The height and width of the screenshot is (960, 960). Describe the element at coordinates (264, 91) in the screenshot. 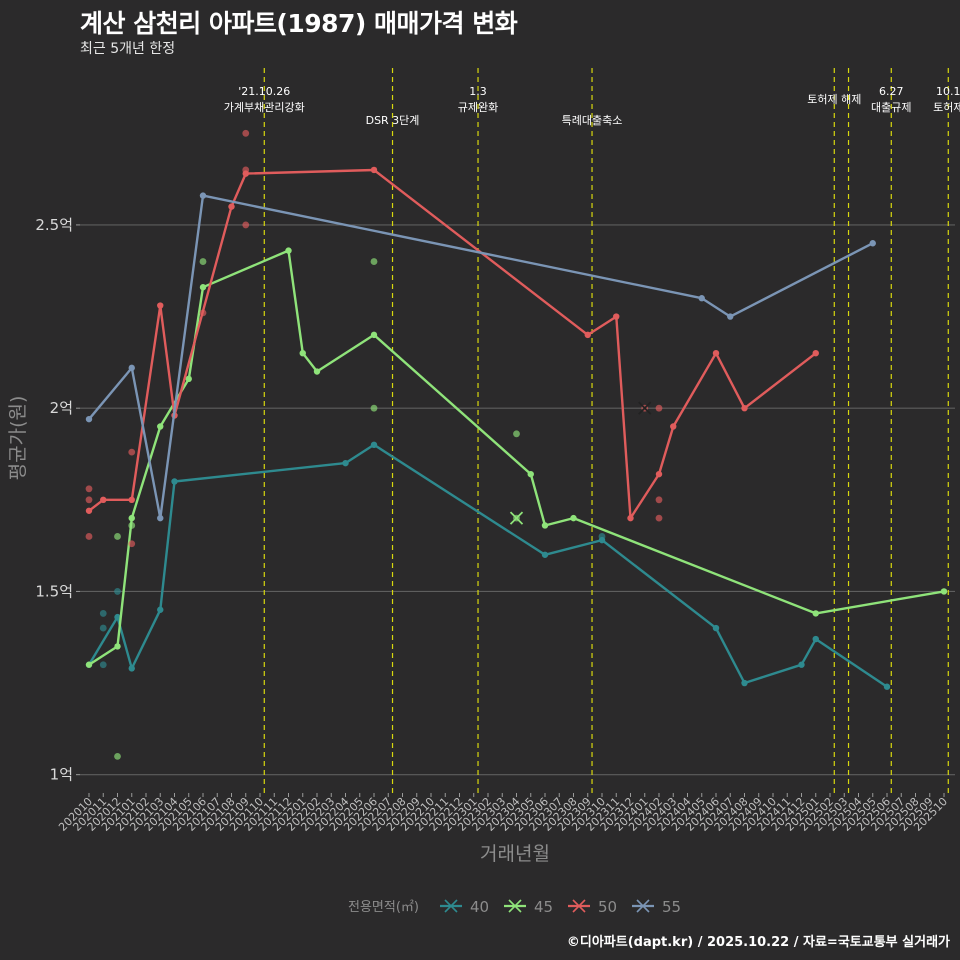

I see `event-label: '21.10.26` at that location.